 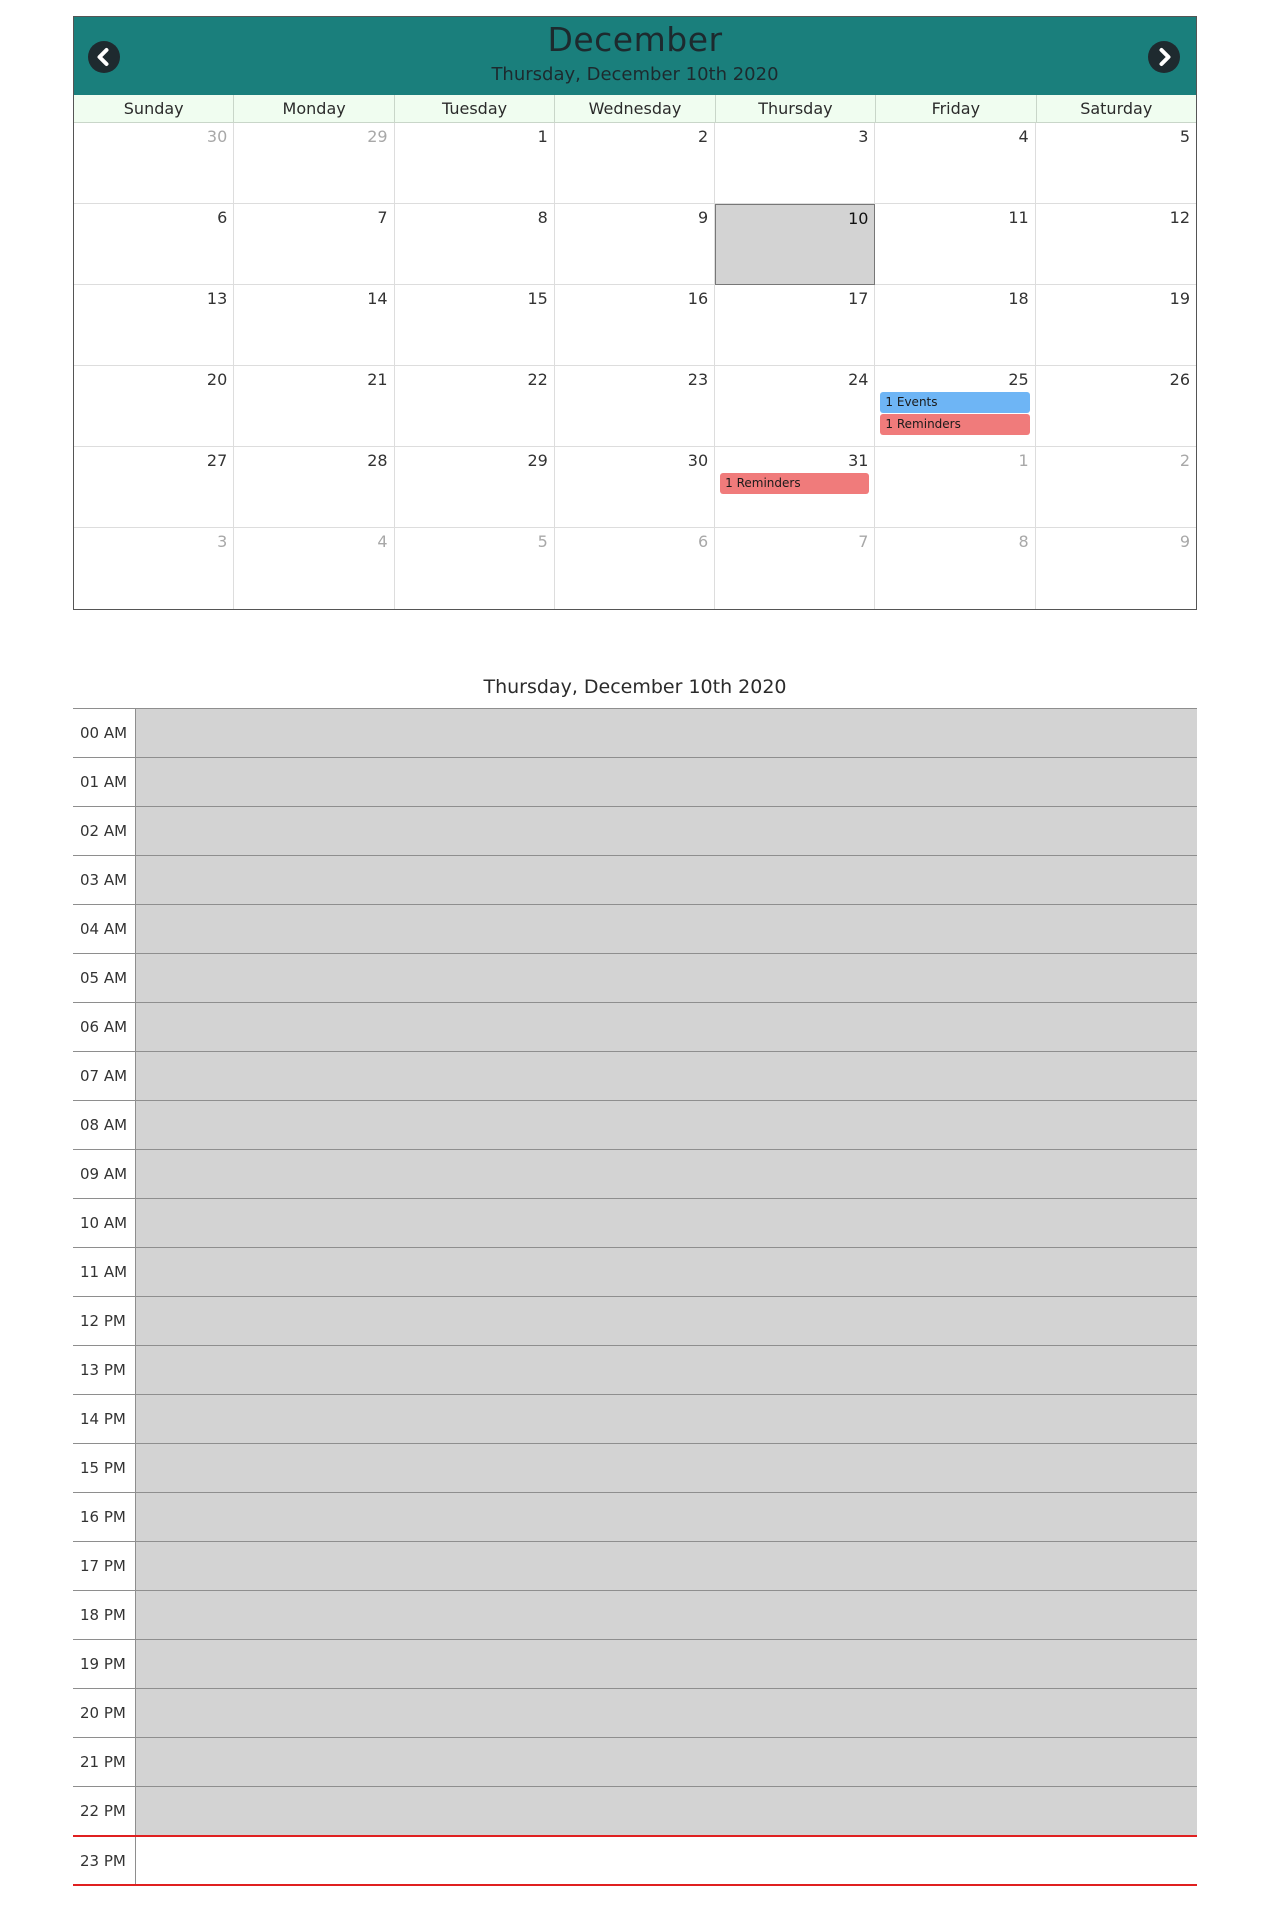 I want to click on day-cell: 13, so click(x=154, y=325).